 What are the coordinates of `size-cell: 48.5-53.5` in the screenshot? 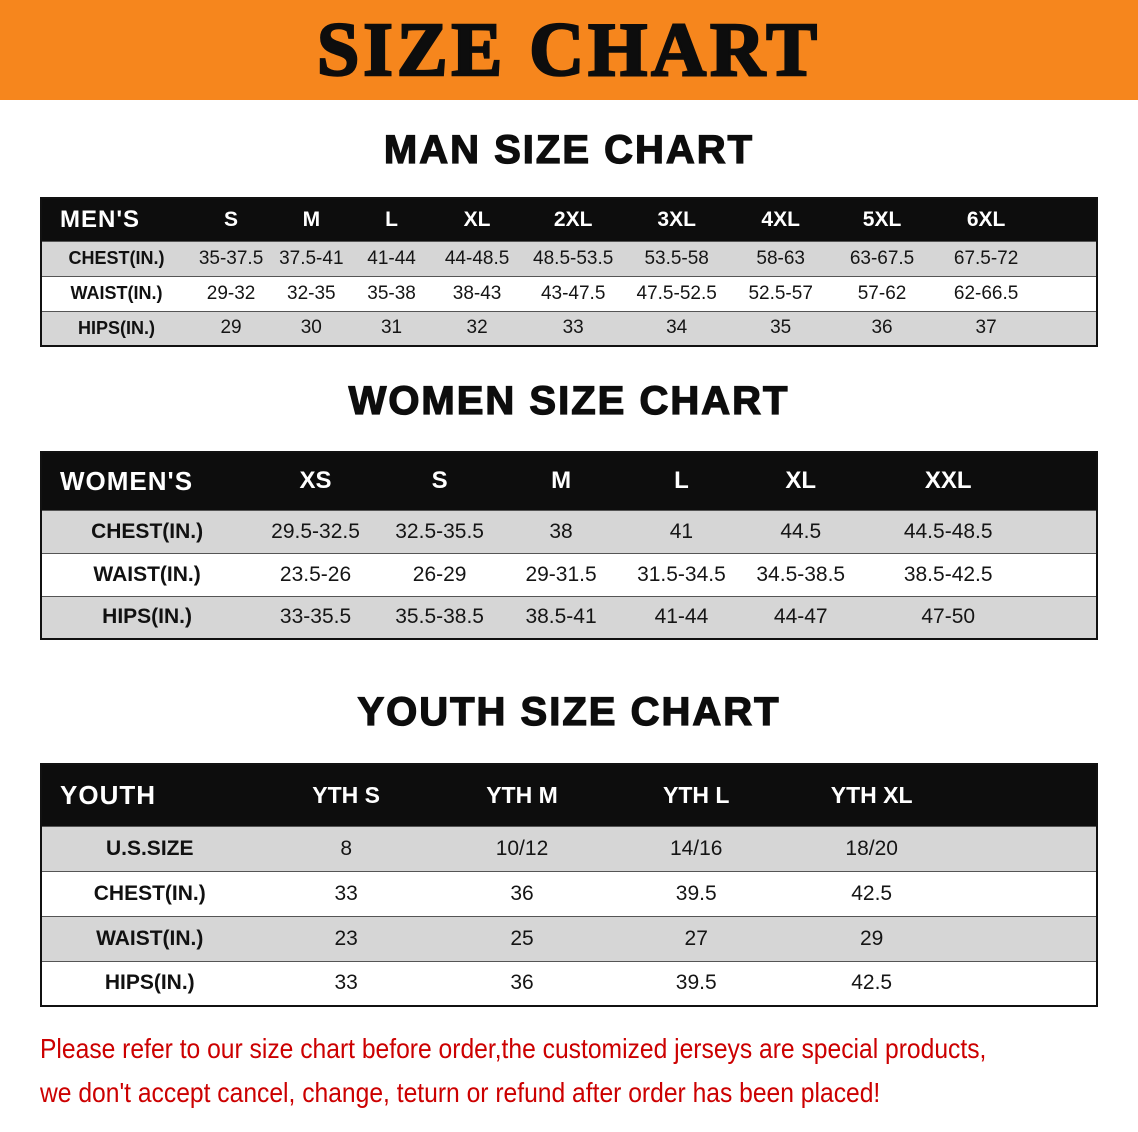 It's located at (573, 258).